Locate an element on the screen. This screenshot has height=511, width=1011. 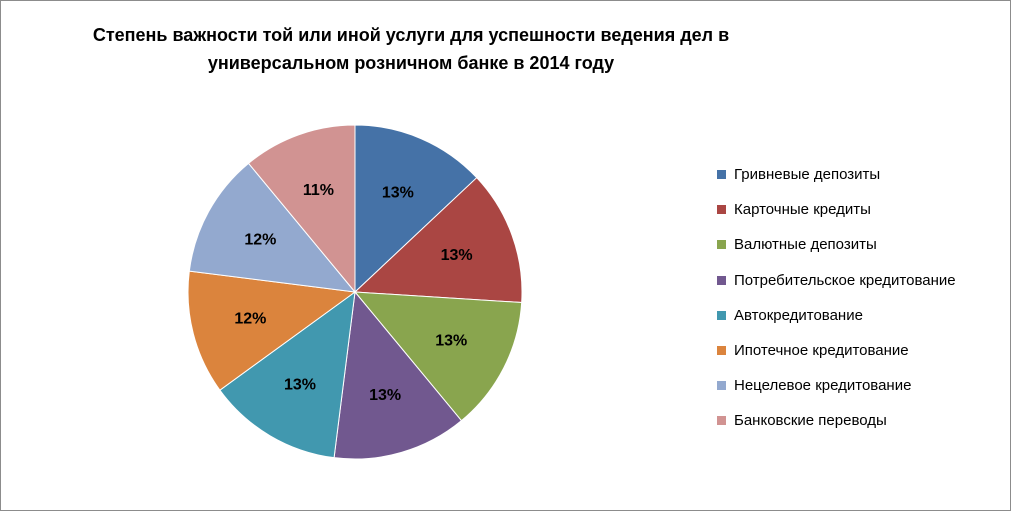
legend-label: Банковские переводы is located at coordinates (810, 421).